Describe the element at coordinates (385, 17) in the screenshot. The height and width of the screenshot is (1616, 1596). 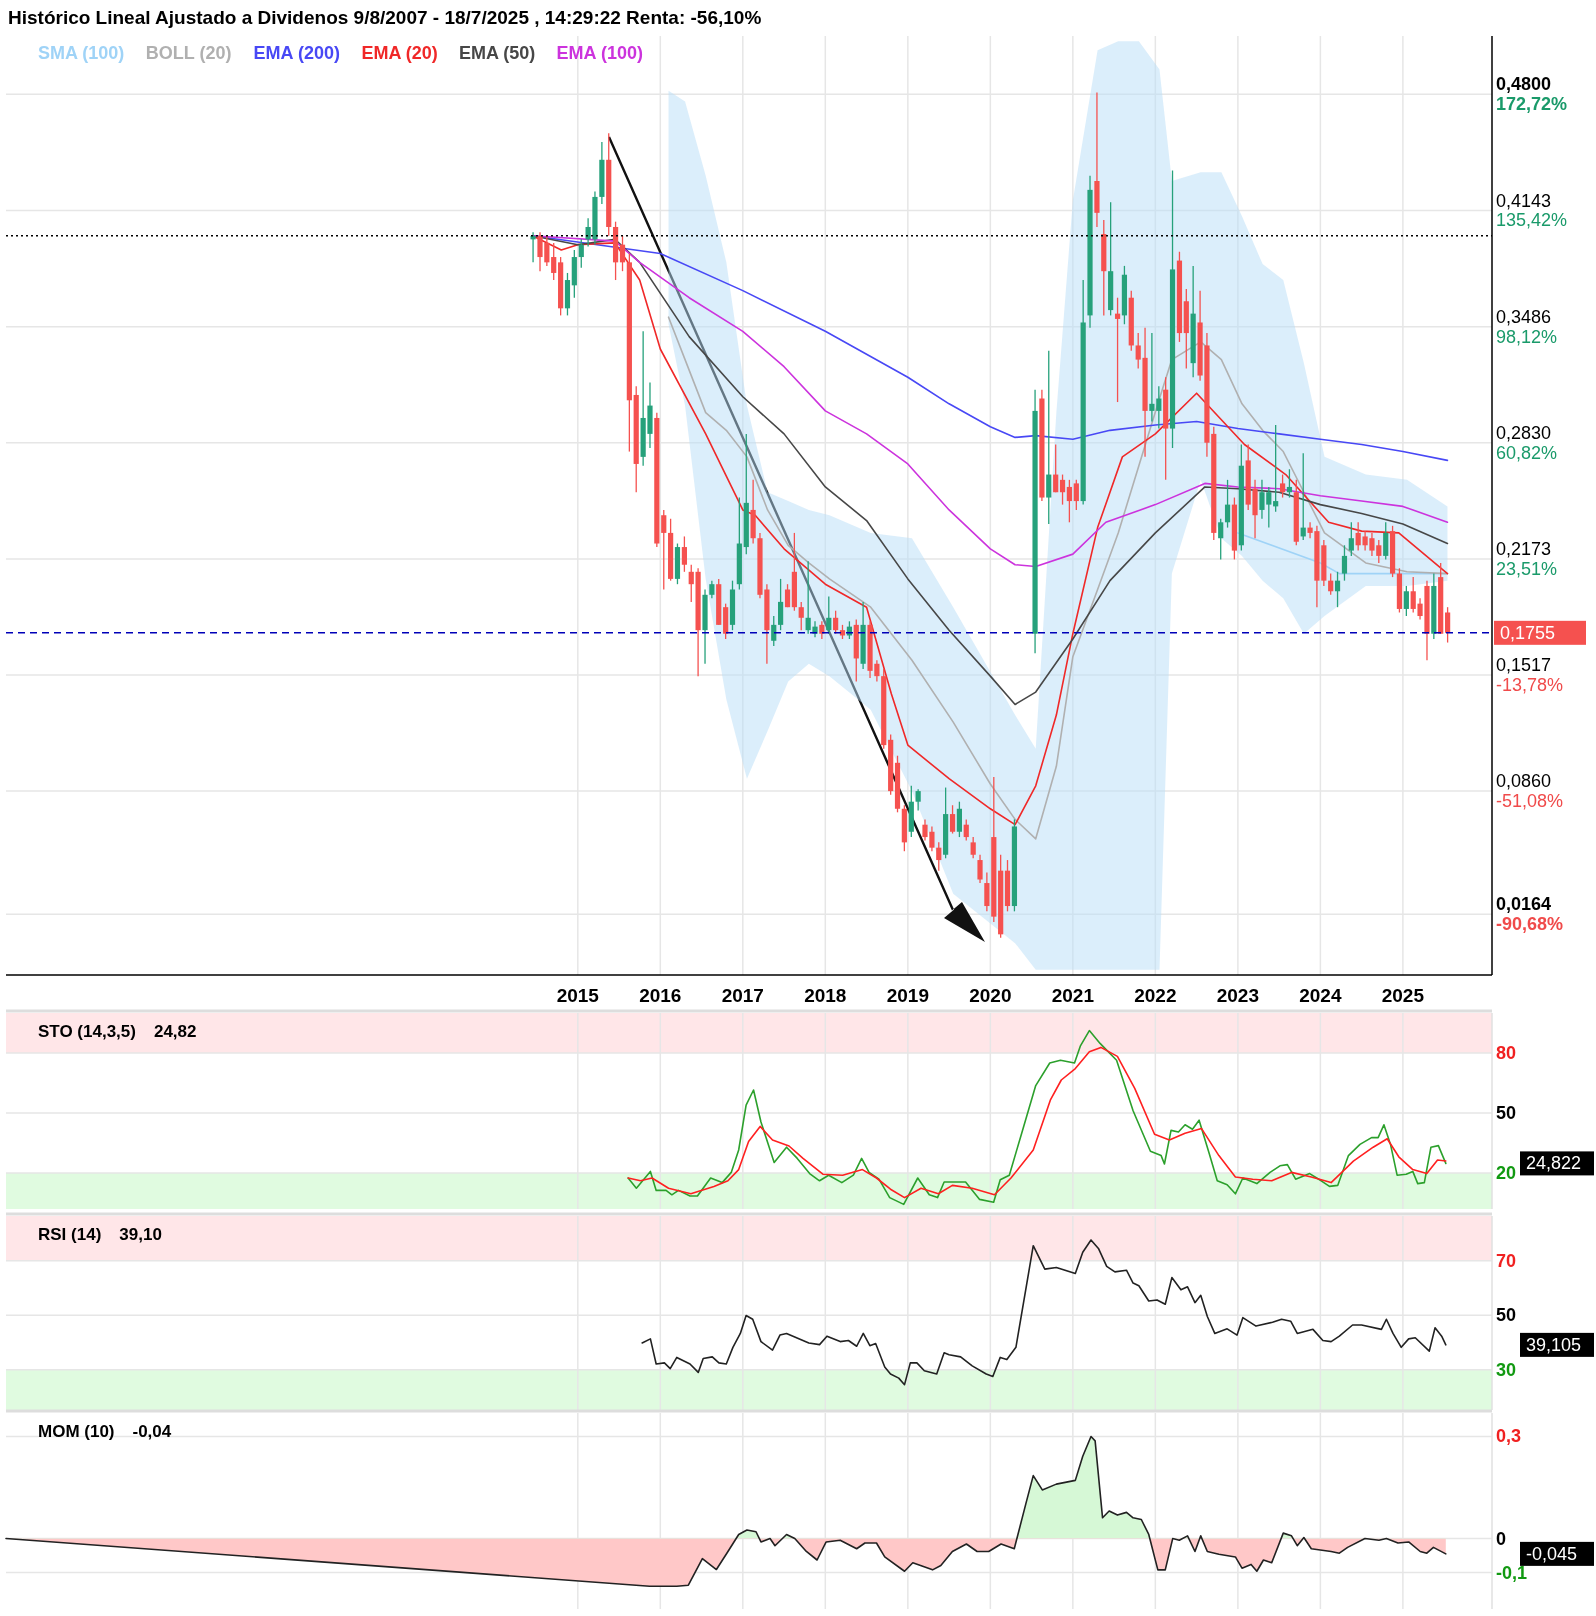
I see `chart-title: Histórico Lineal Ajustado a Dividenos 9/8/2007 - 18/7/2025 , 14:29:22 Renta: -56,10%` at that location.